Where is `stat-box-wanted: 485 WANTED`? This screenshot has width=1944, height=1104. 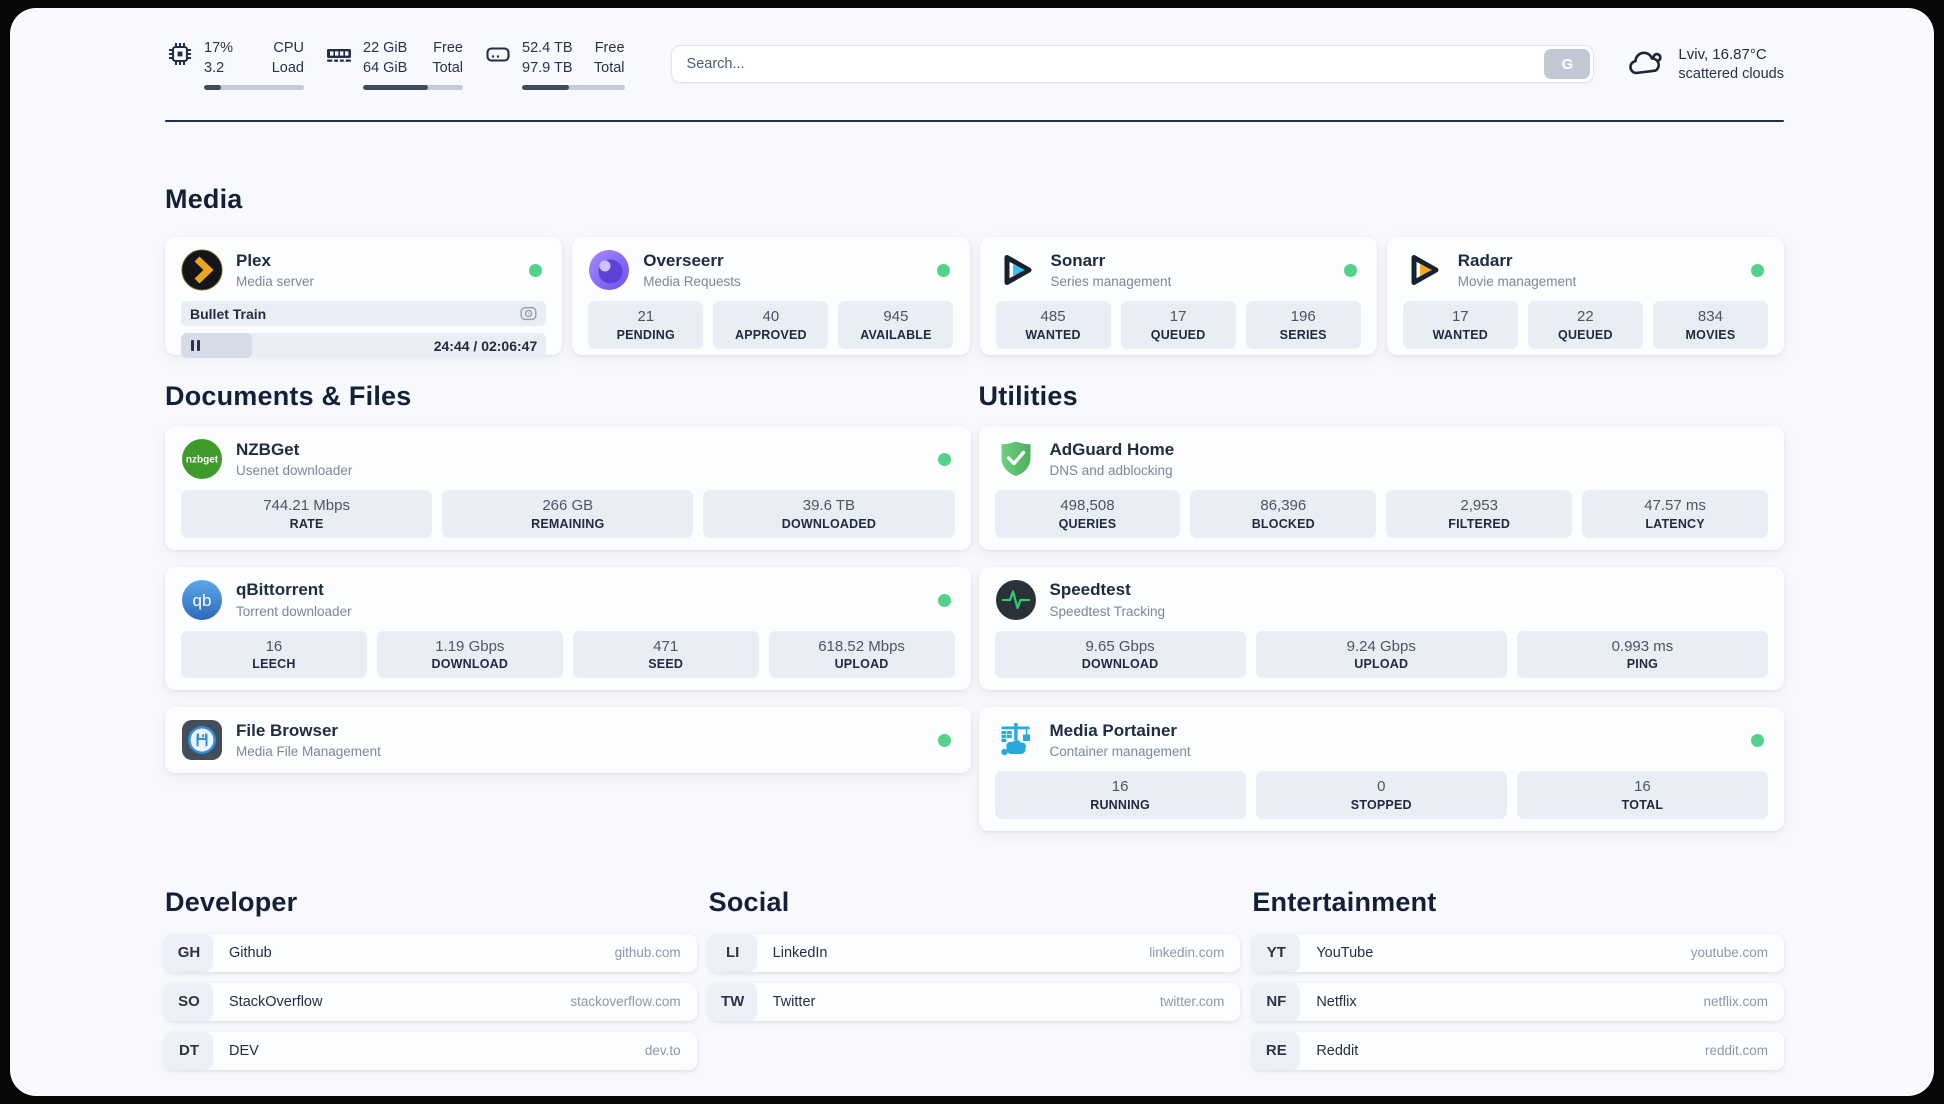
stat-box-wanted: 485 WANTED is located at coordinates (1053, 325).